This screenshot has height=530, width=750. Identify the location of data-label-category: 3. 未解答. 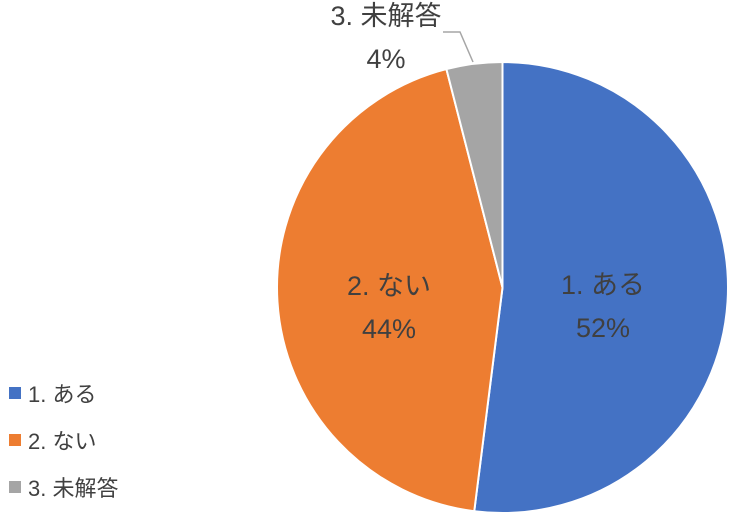
(386, 16).